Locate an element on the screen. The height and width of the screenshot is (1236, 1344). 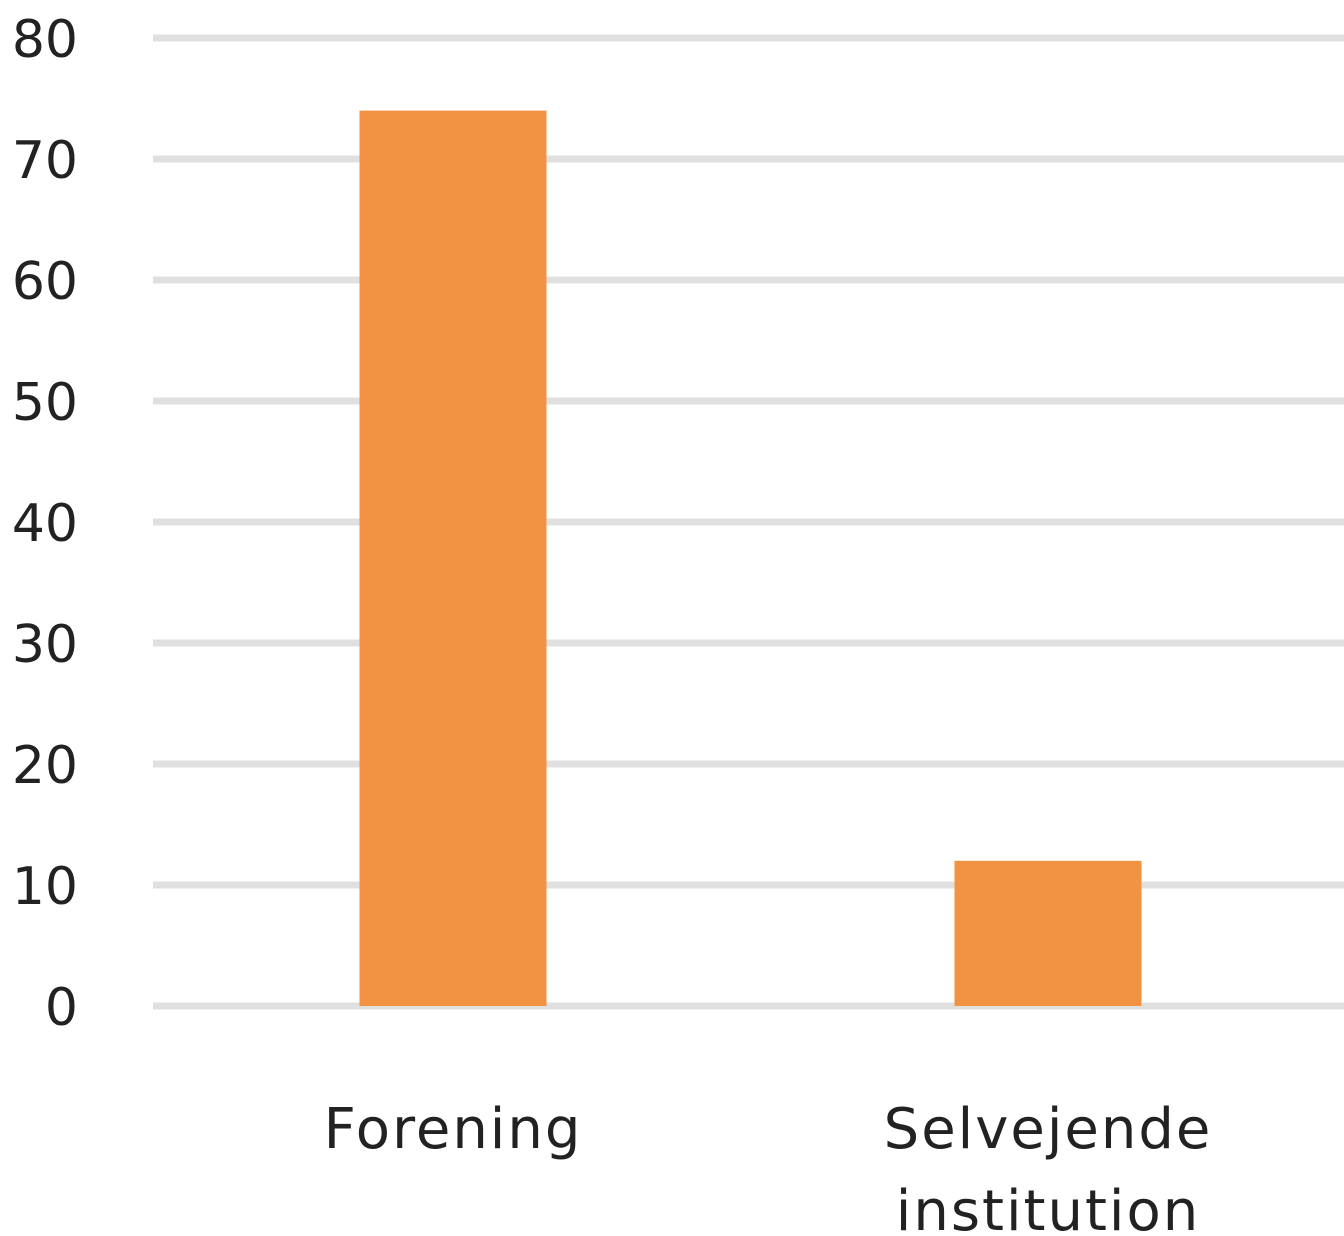
y-tick-label: 60 is located at coordinates (45, 282).